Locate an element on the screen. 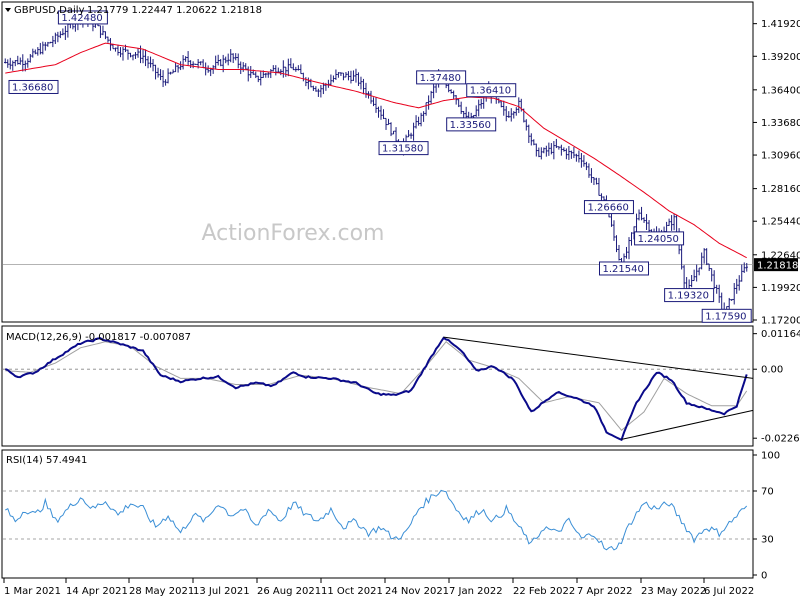 This screenshot has width=800, height=604. price-tick-label: 1.28160 is located at coordinates (780, 189).